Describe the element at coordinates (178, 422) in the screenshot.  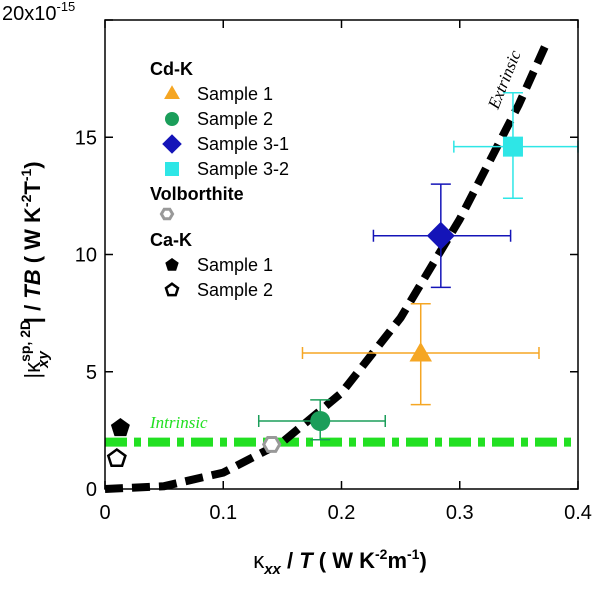
I see `intrinsic-label: Intrinsic` at that location.